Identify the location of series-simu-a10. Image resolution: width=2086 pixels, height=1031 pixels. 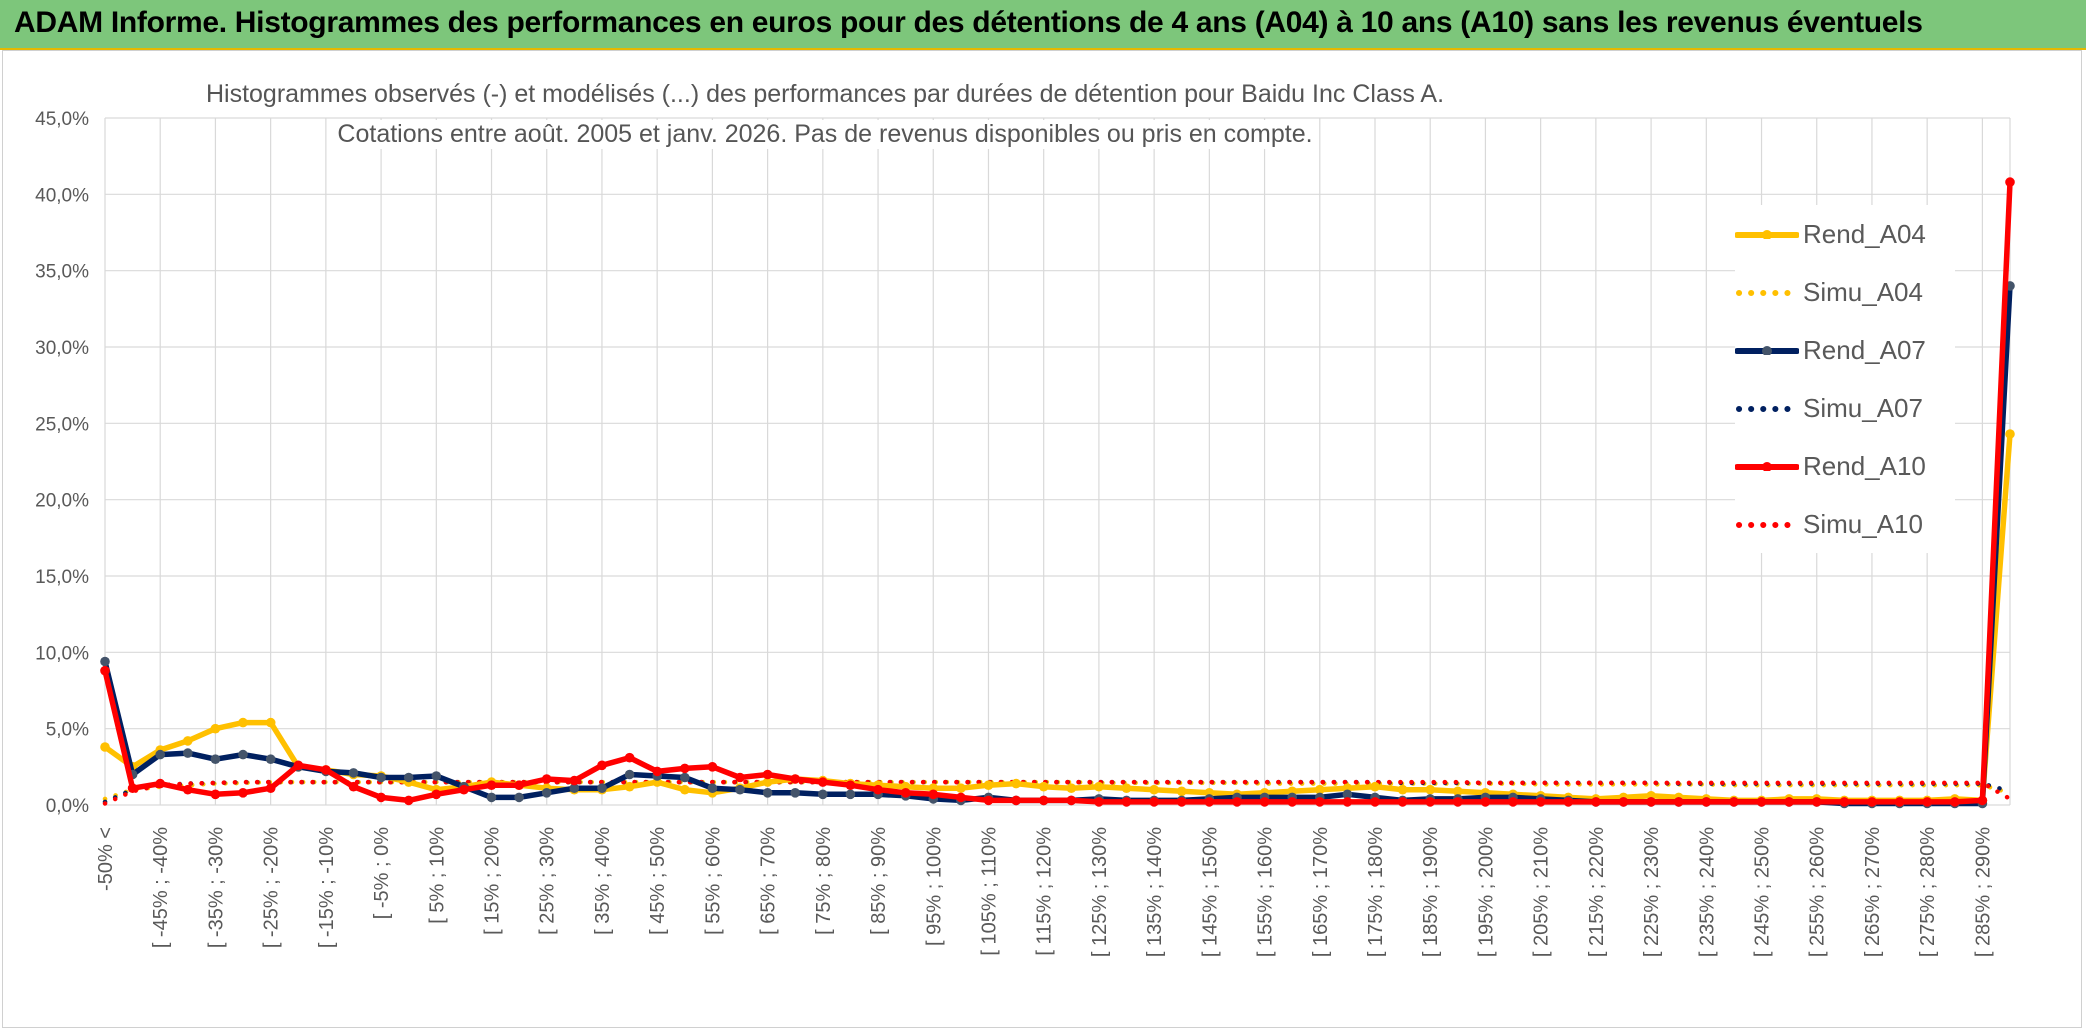
(1057, 792).